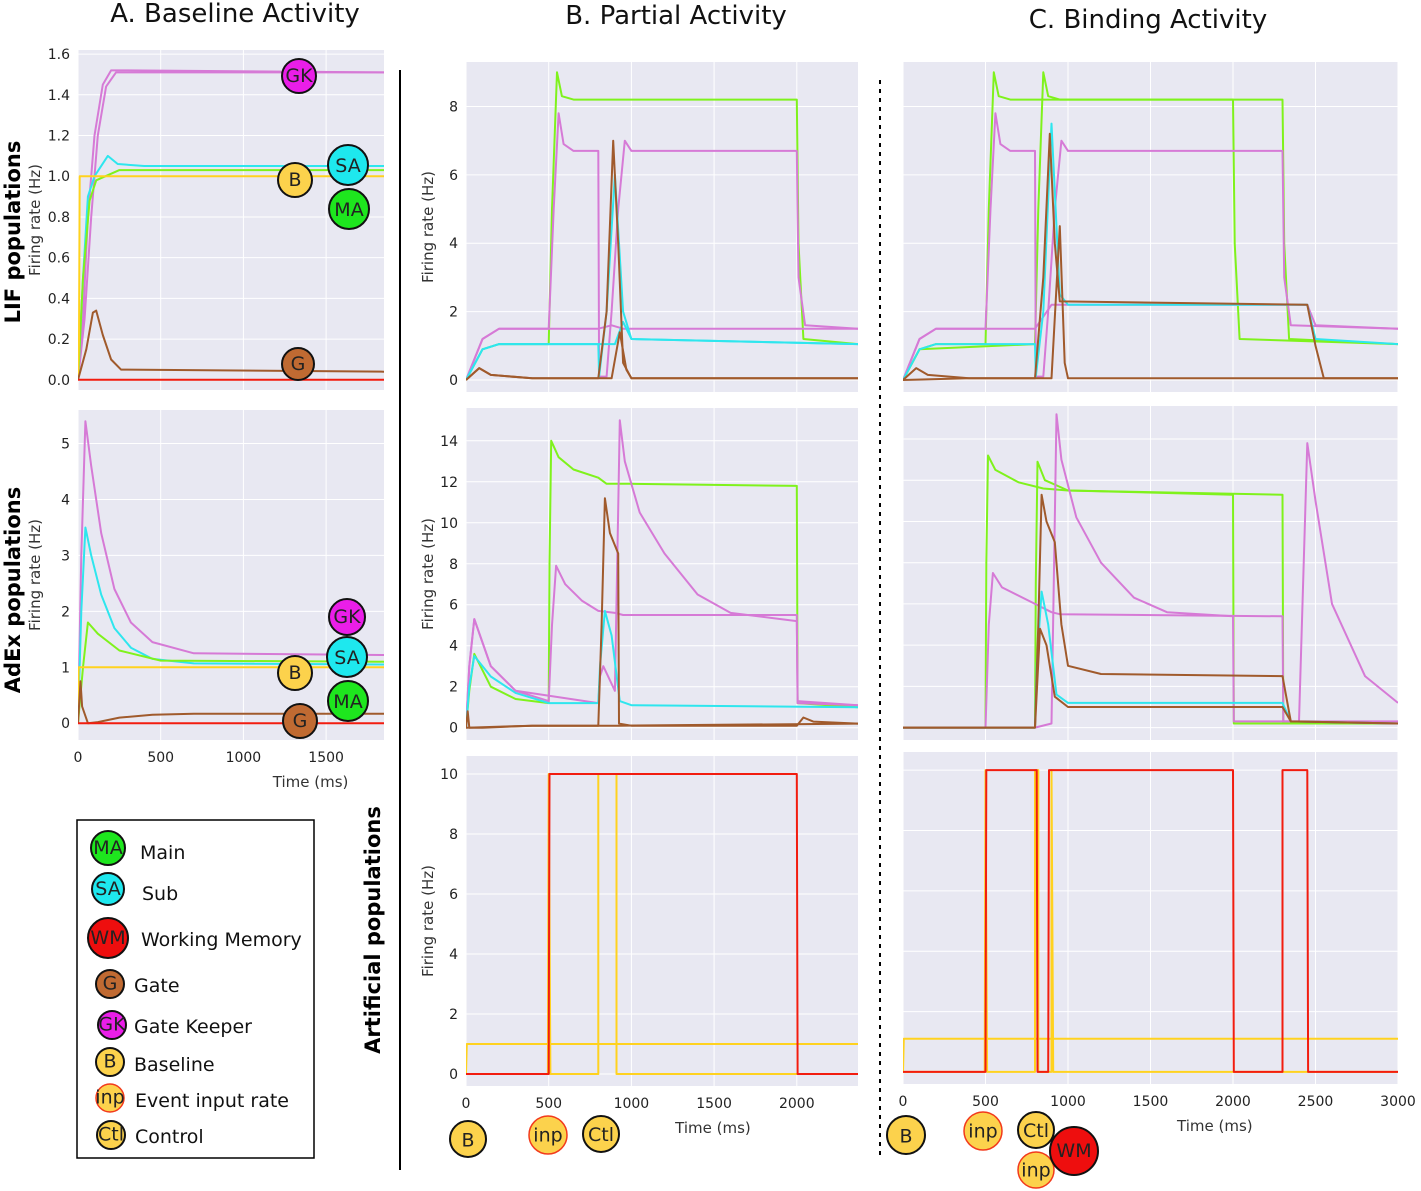  What do you see at coordinates (1150, 573) in the screenshot?
I see `panel-C_adex` at bounding box center [1150, 573].